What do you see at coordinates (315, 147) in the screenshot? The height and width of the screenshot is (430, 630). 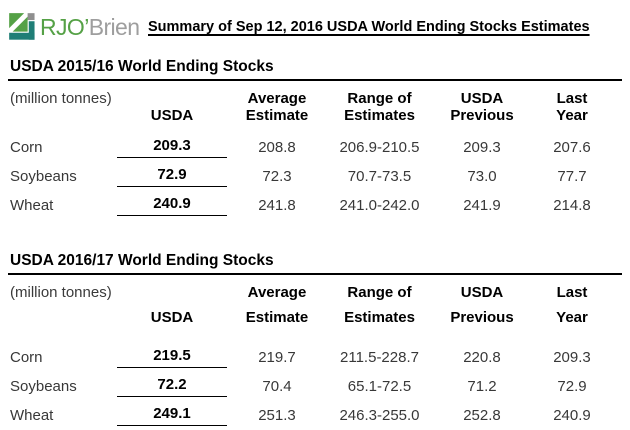 I see `table-row-corn: Corn 209.3 208.8 206.9-210.5 209.3 207.6` at bounding box center [315, 147].